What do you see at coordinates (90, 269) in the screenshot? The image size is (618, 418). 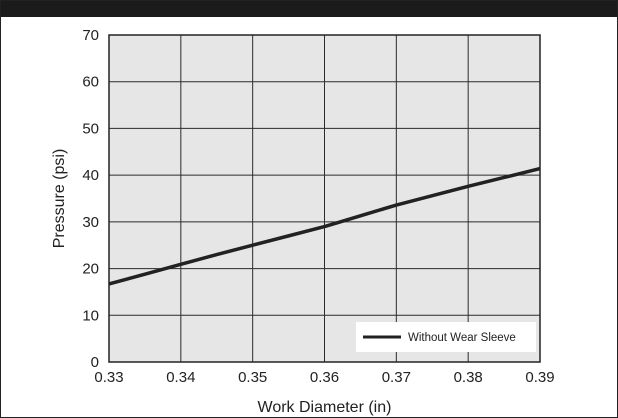 I see `y-tick-label: 20` at bounding box center [90, 269].